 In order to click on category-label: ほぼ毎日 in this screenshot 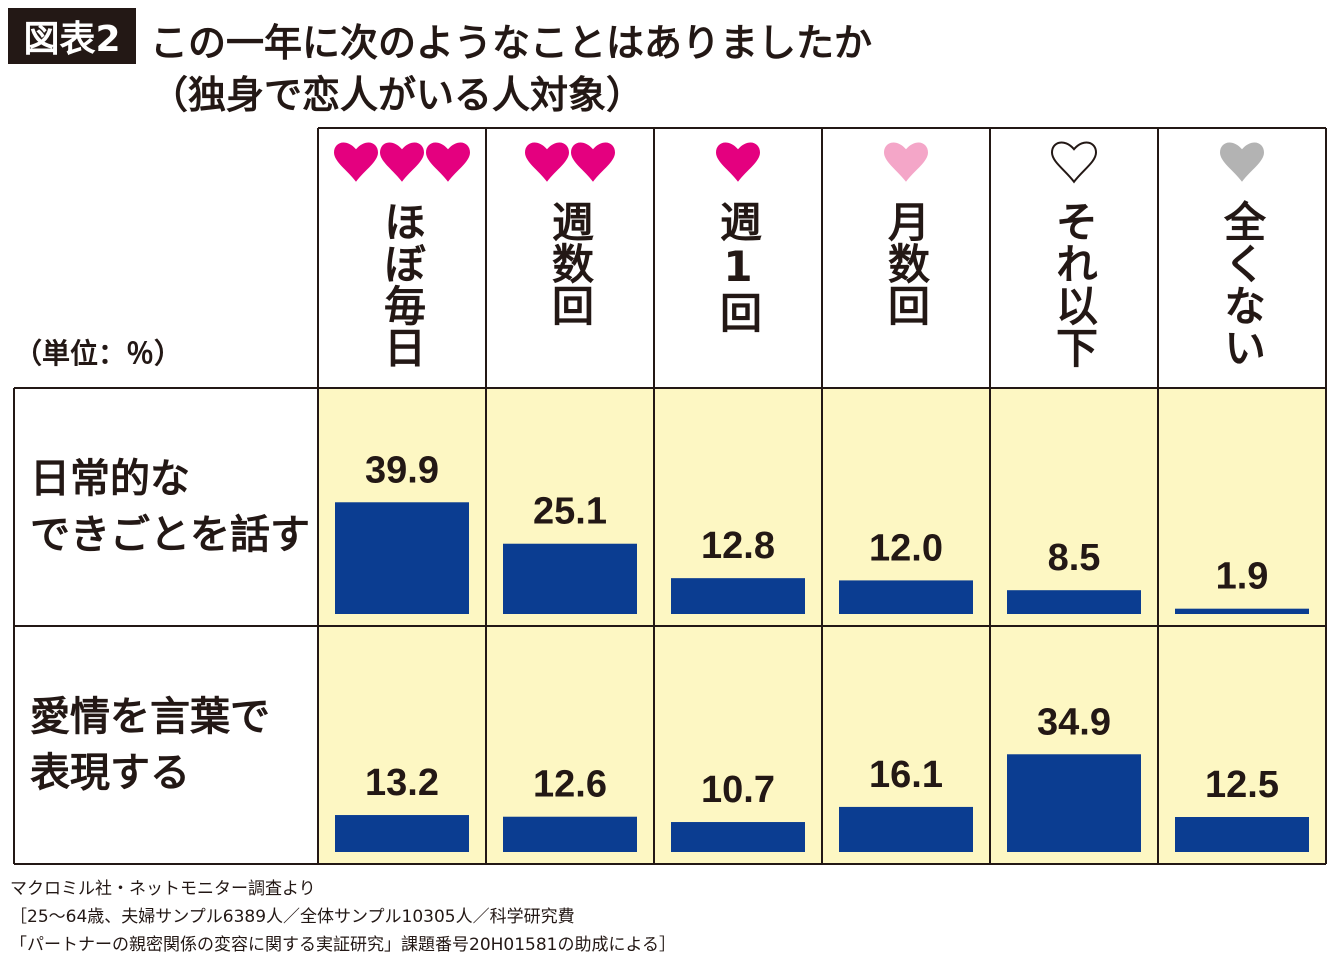, I will do `click(402, 284)`.